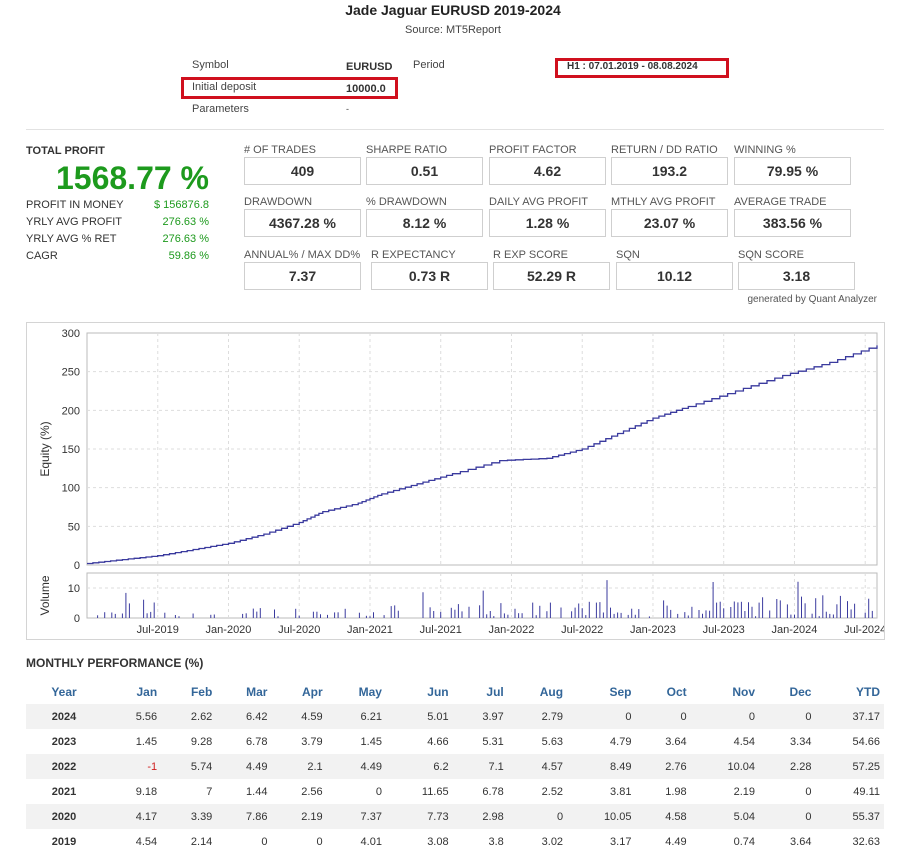  Describe the element at coordinates (189, 766) in the screenshot. I see `value-cell: 5.74` at that location.